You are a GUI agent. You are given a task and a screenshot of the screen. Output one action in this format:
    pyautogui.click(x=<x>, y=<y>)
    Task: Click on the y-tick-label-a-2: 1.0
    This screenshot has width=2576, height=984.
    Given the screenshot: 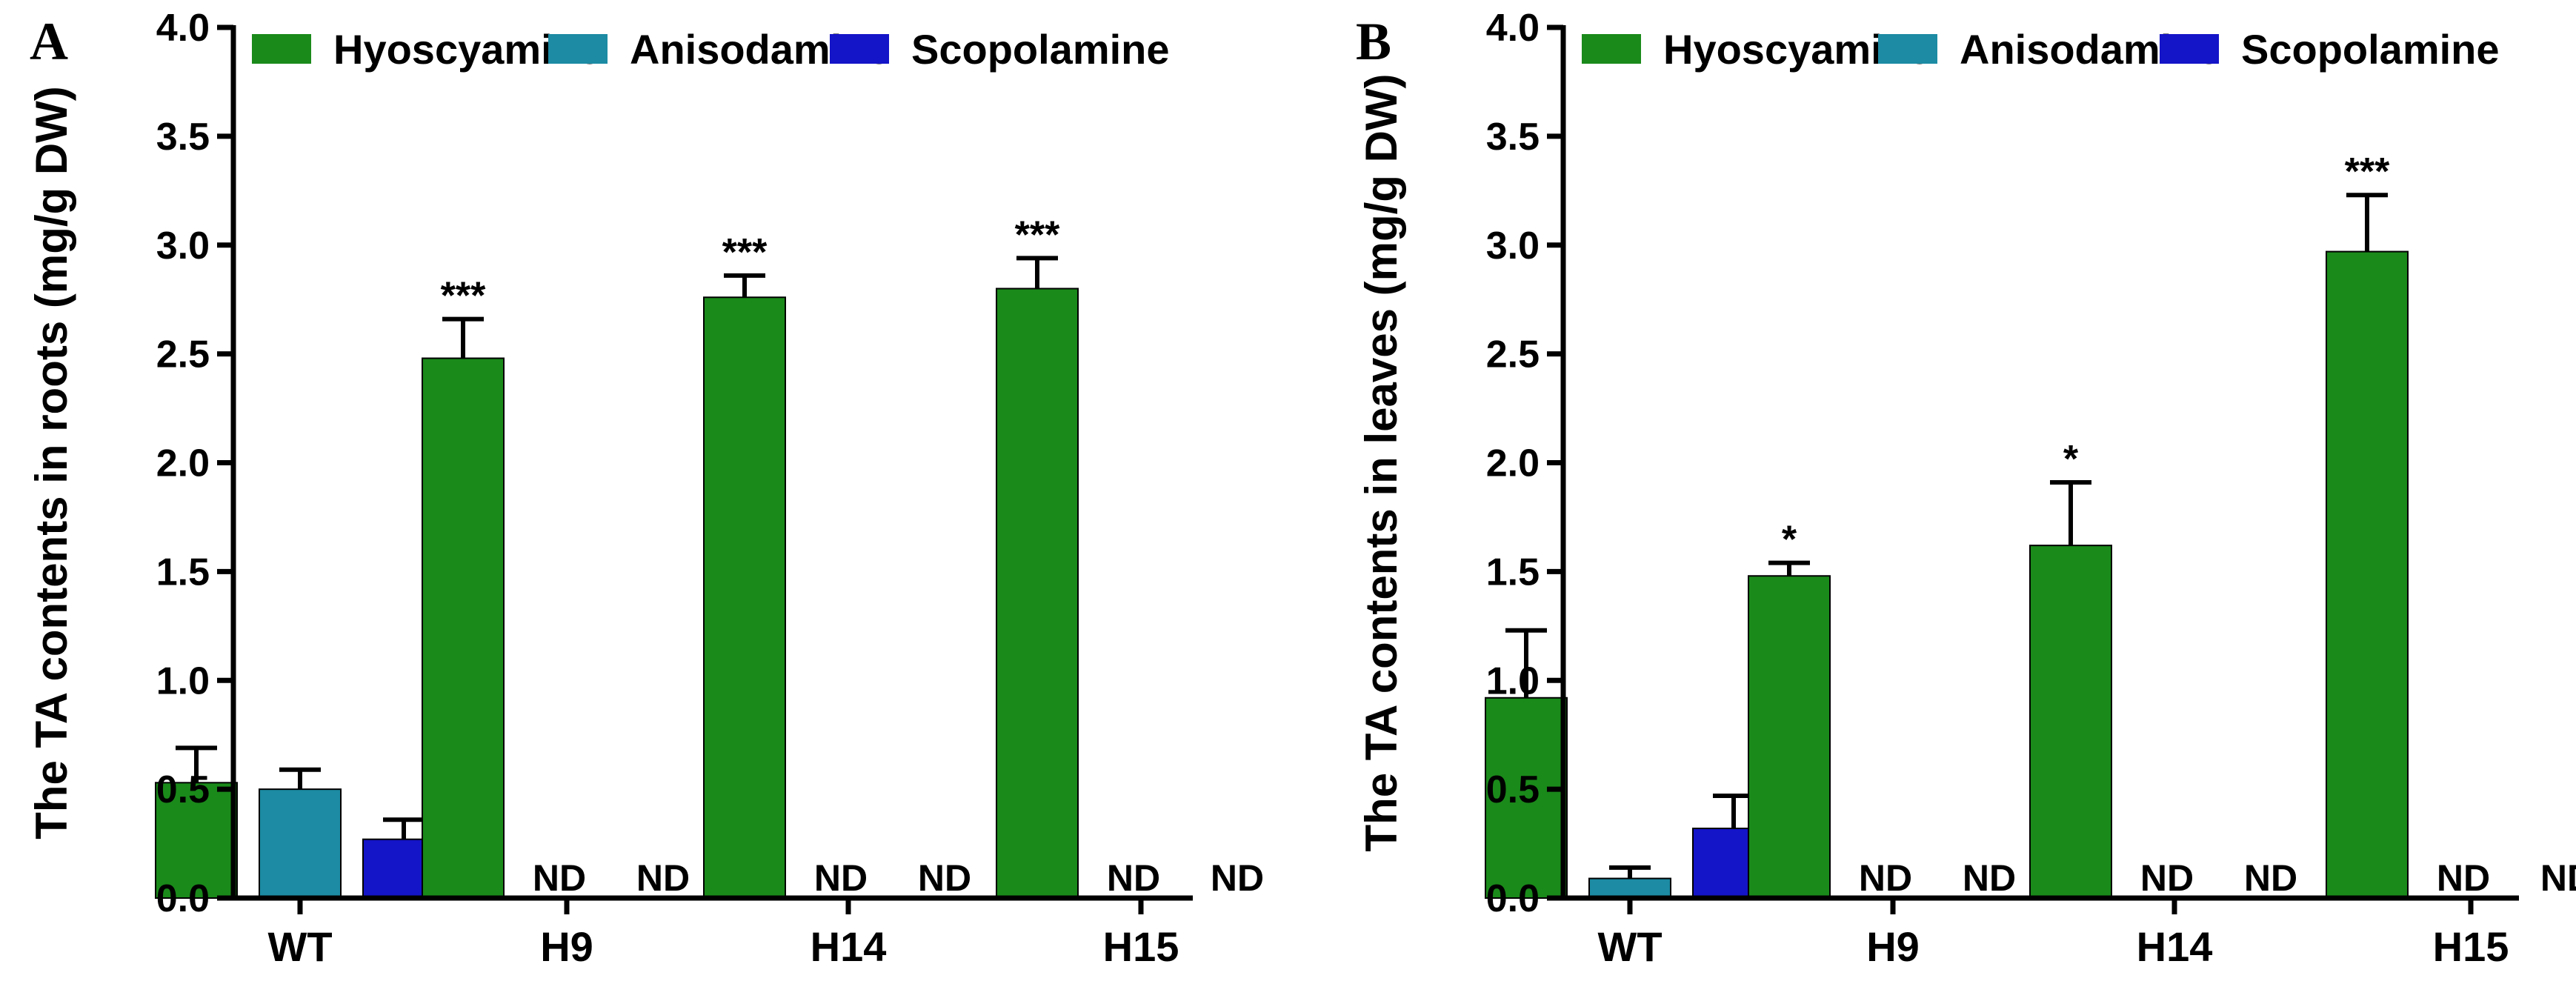 What is the action you would take?
    pyautogui.click(x=183, y=680)
    